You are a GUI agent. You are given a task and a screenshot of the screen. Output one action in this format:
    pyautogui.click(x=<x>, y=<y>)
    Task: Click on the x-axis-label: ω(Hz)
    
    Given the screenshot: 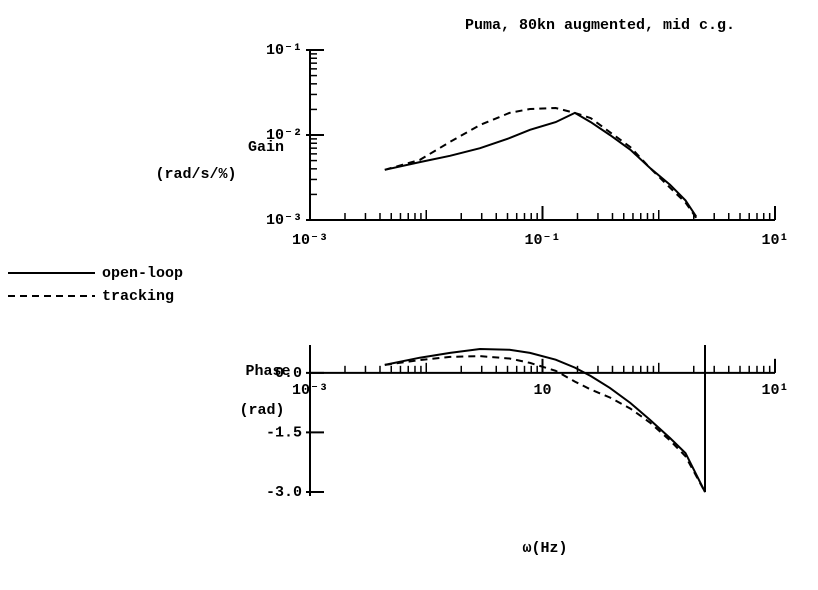 What is the action you would take?
    pyautogui.click(x=544, y=548)
    